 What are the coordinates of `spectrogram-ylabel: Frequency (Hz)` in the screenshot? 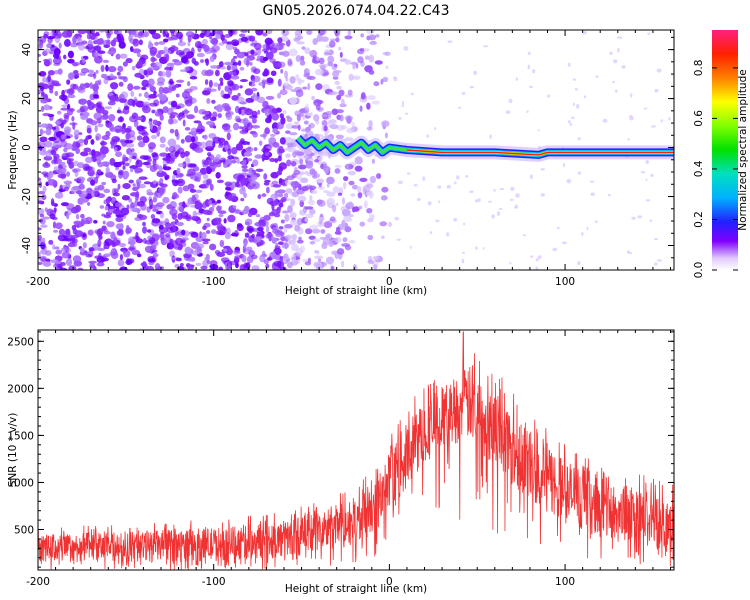 It's located at (13, 149).